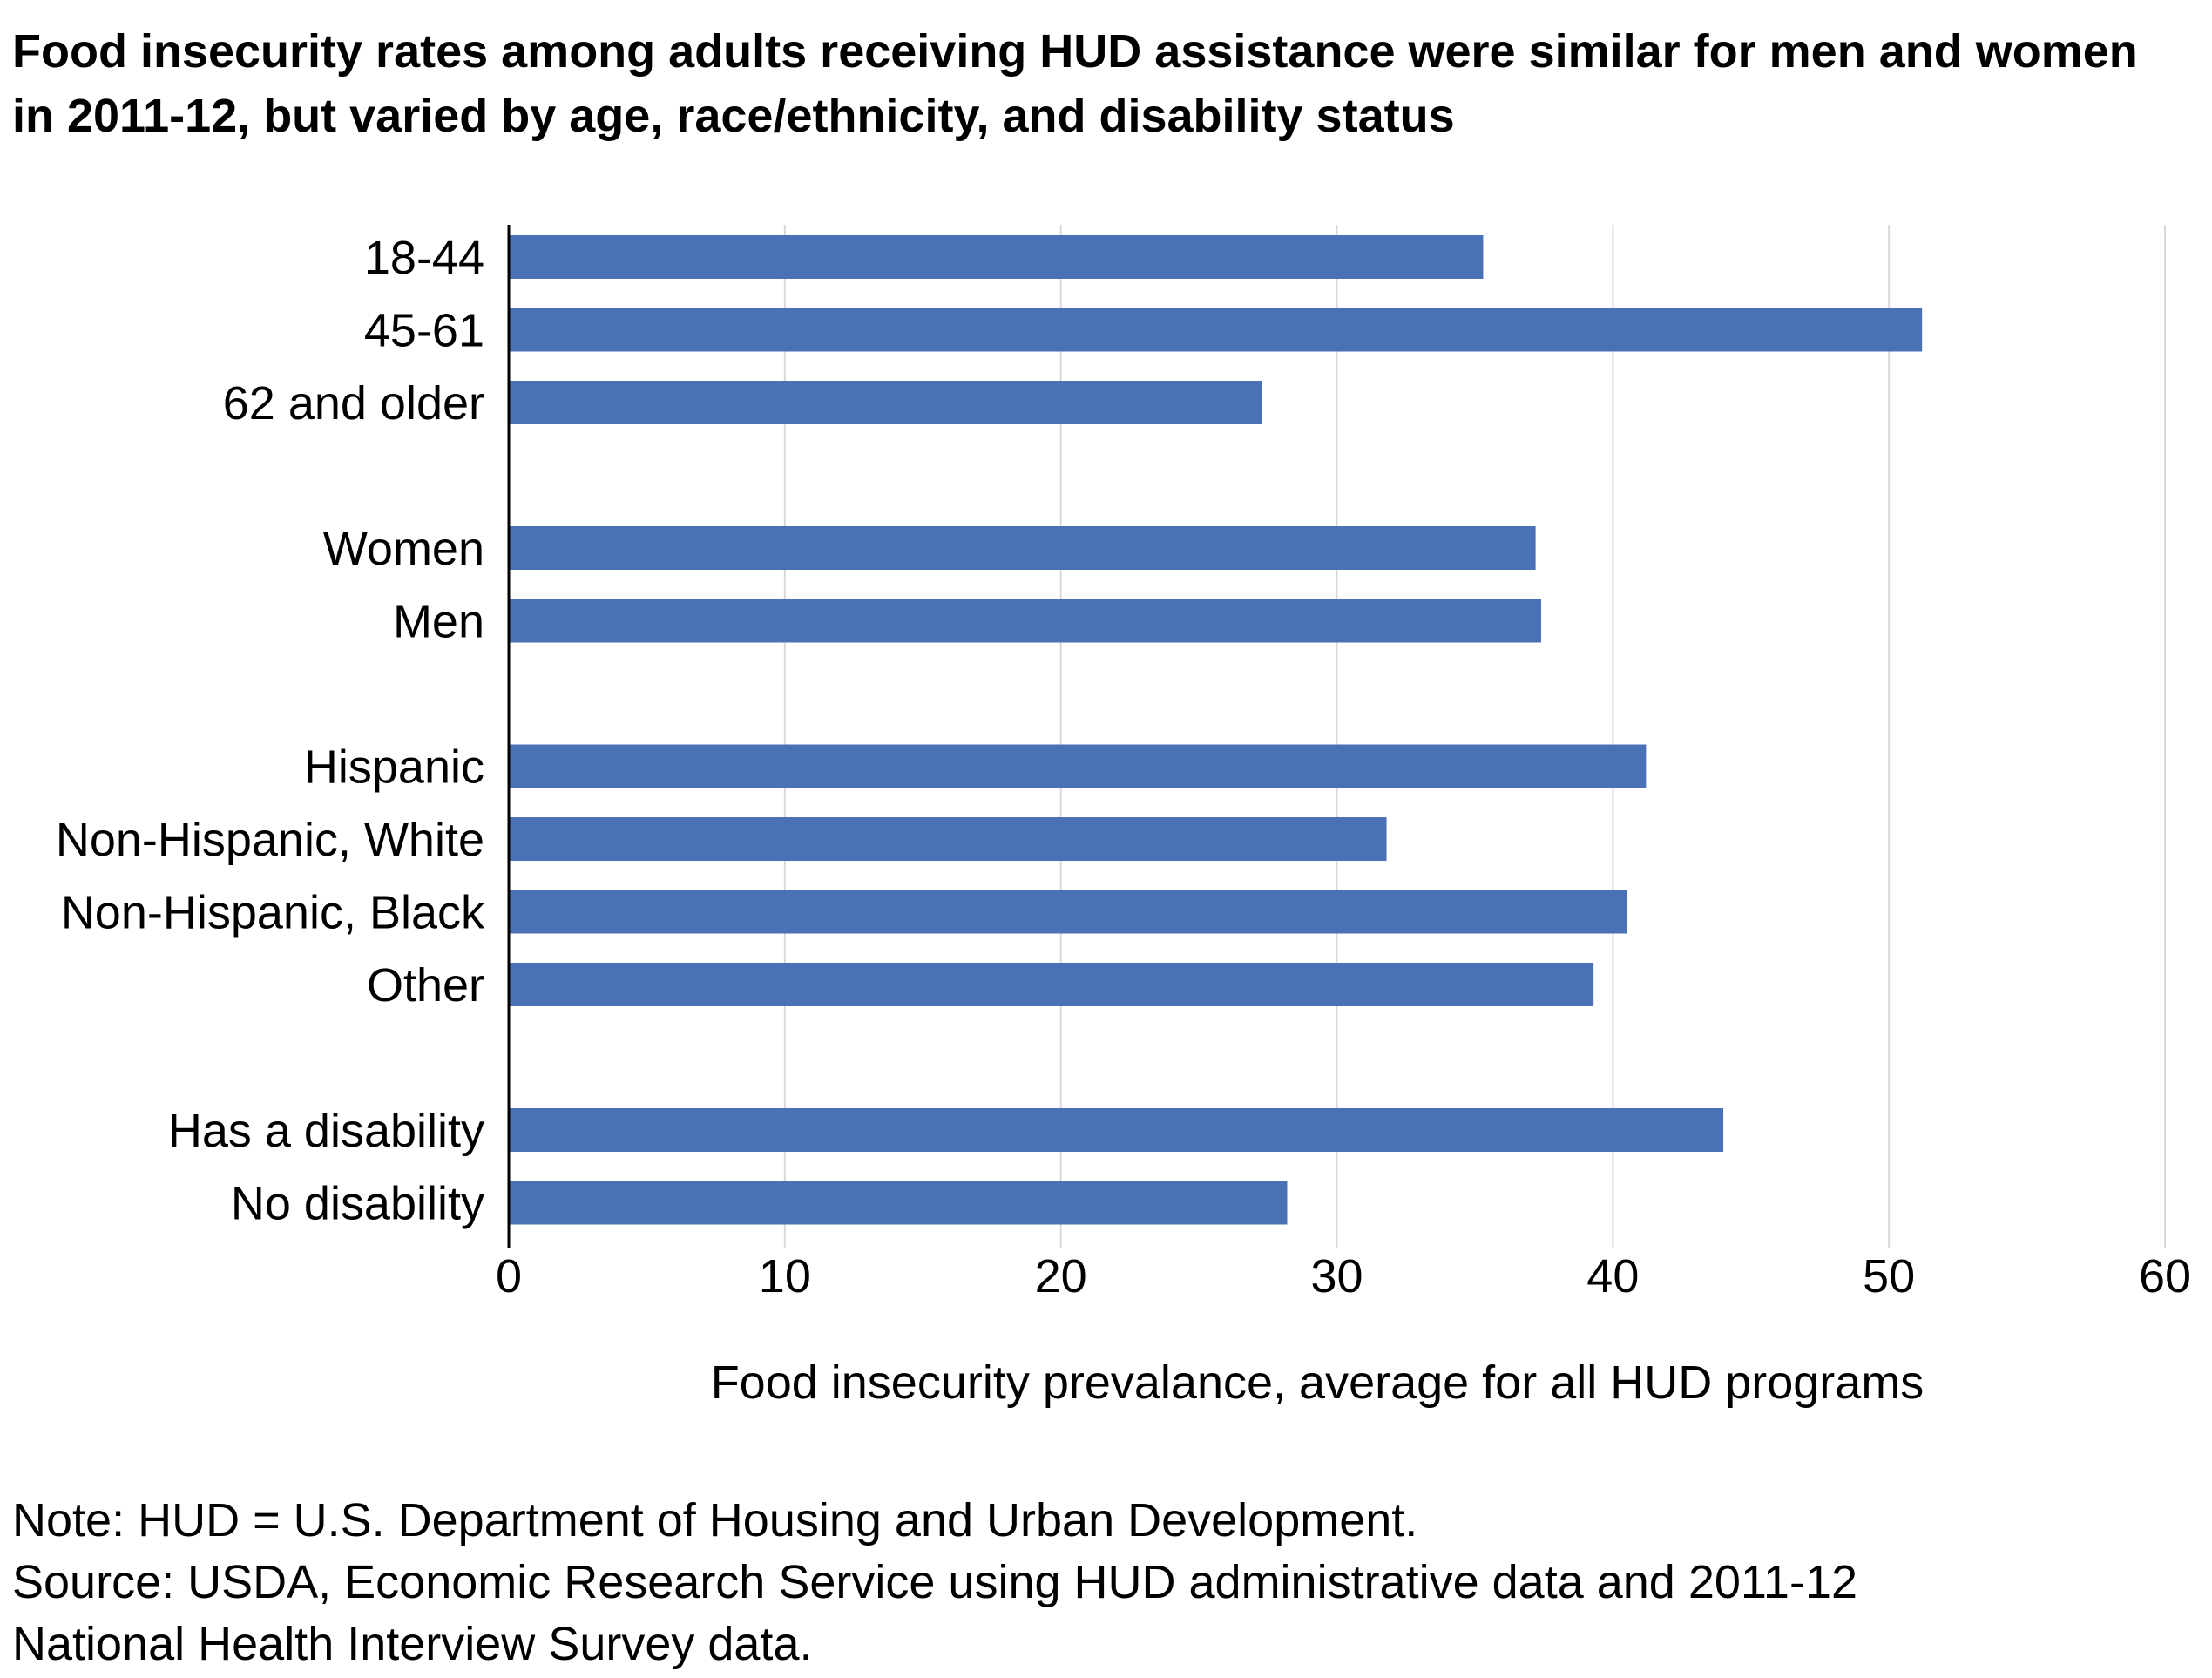 Image resolution: width=2212 pixels, height=1678 pixels. Describe the element at coordinates (1612, 1276) in the screenshot. I see `x-tick-label: 40` at that location.